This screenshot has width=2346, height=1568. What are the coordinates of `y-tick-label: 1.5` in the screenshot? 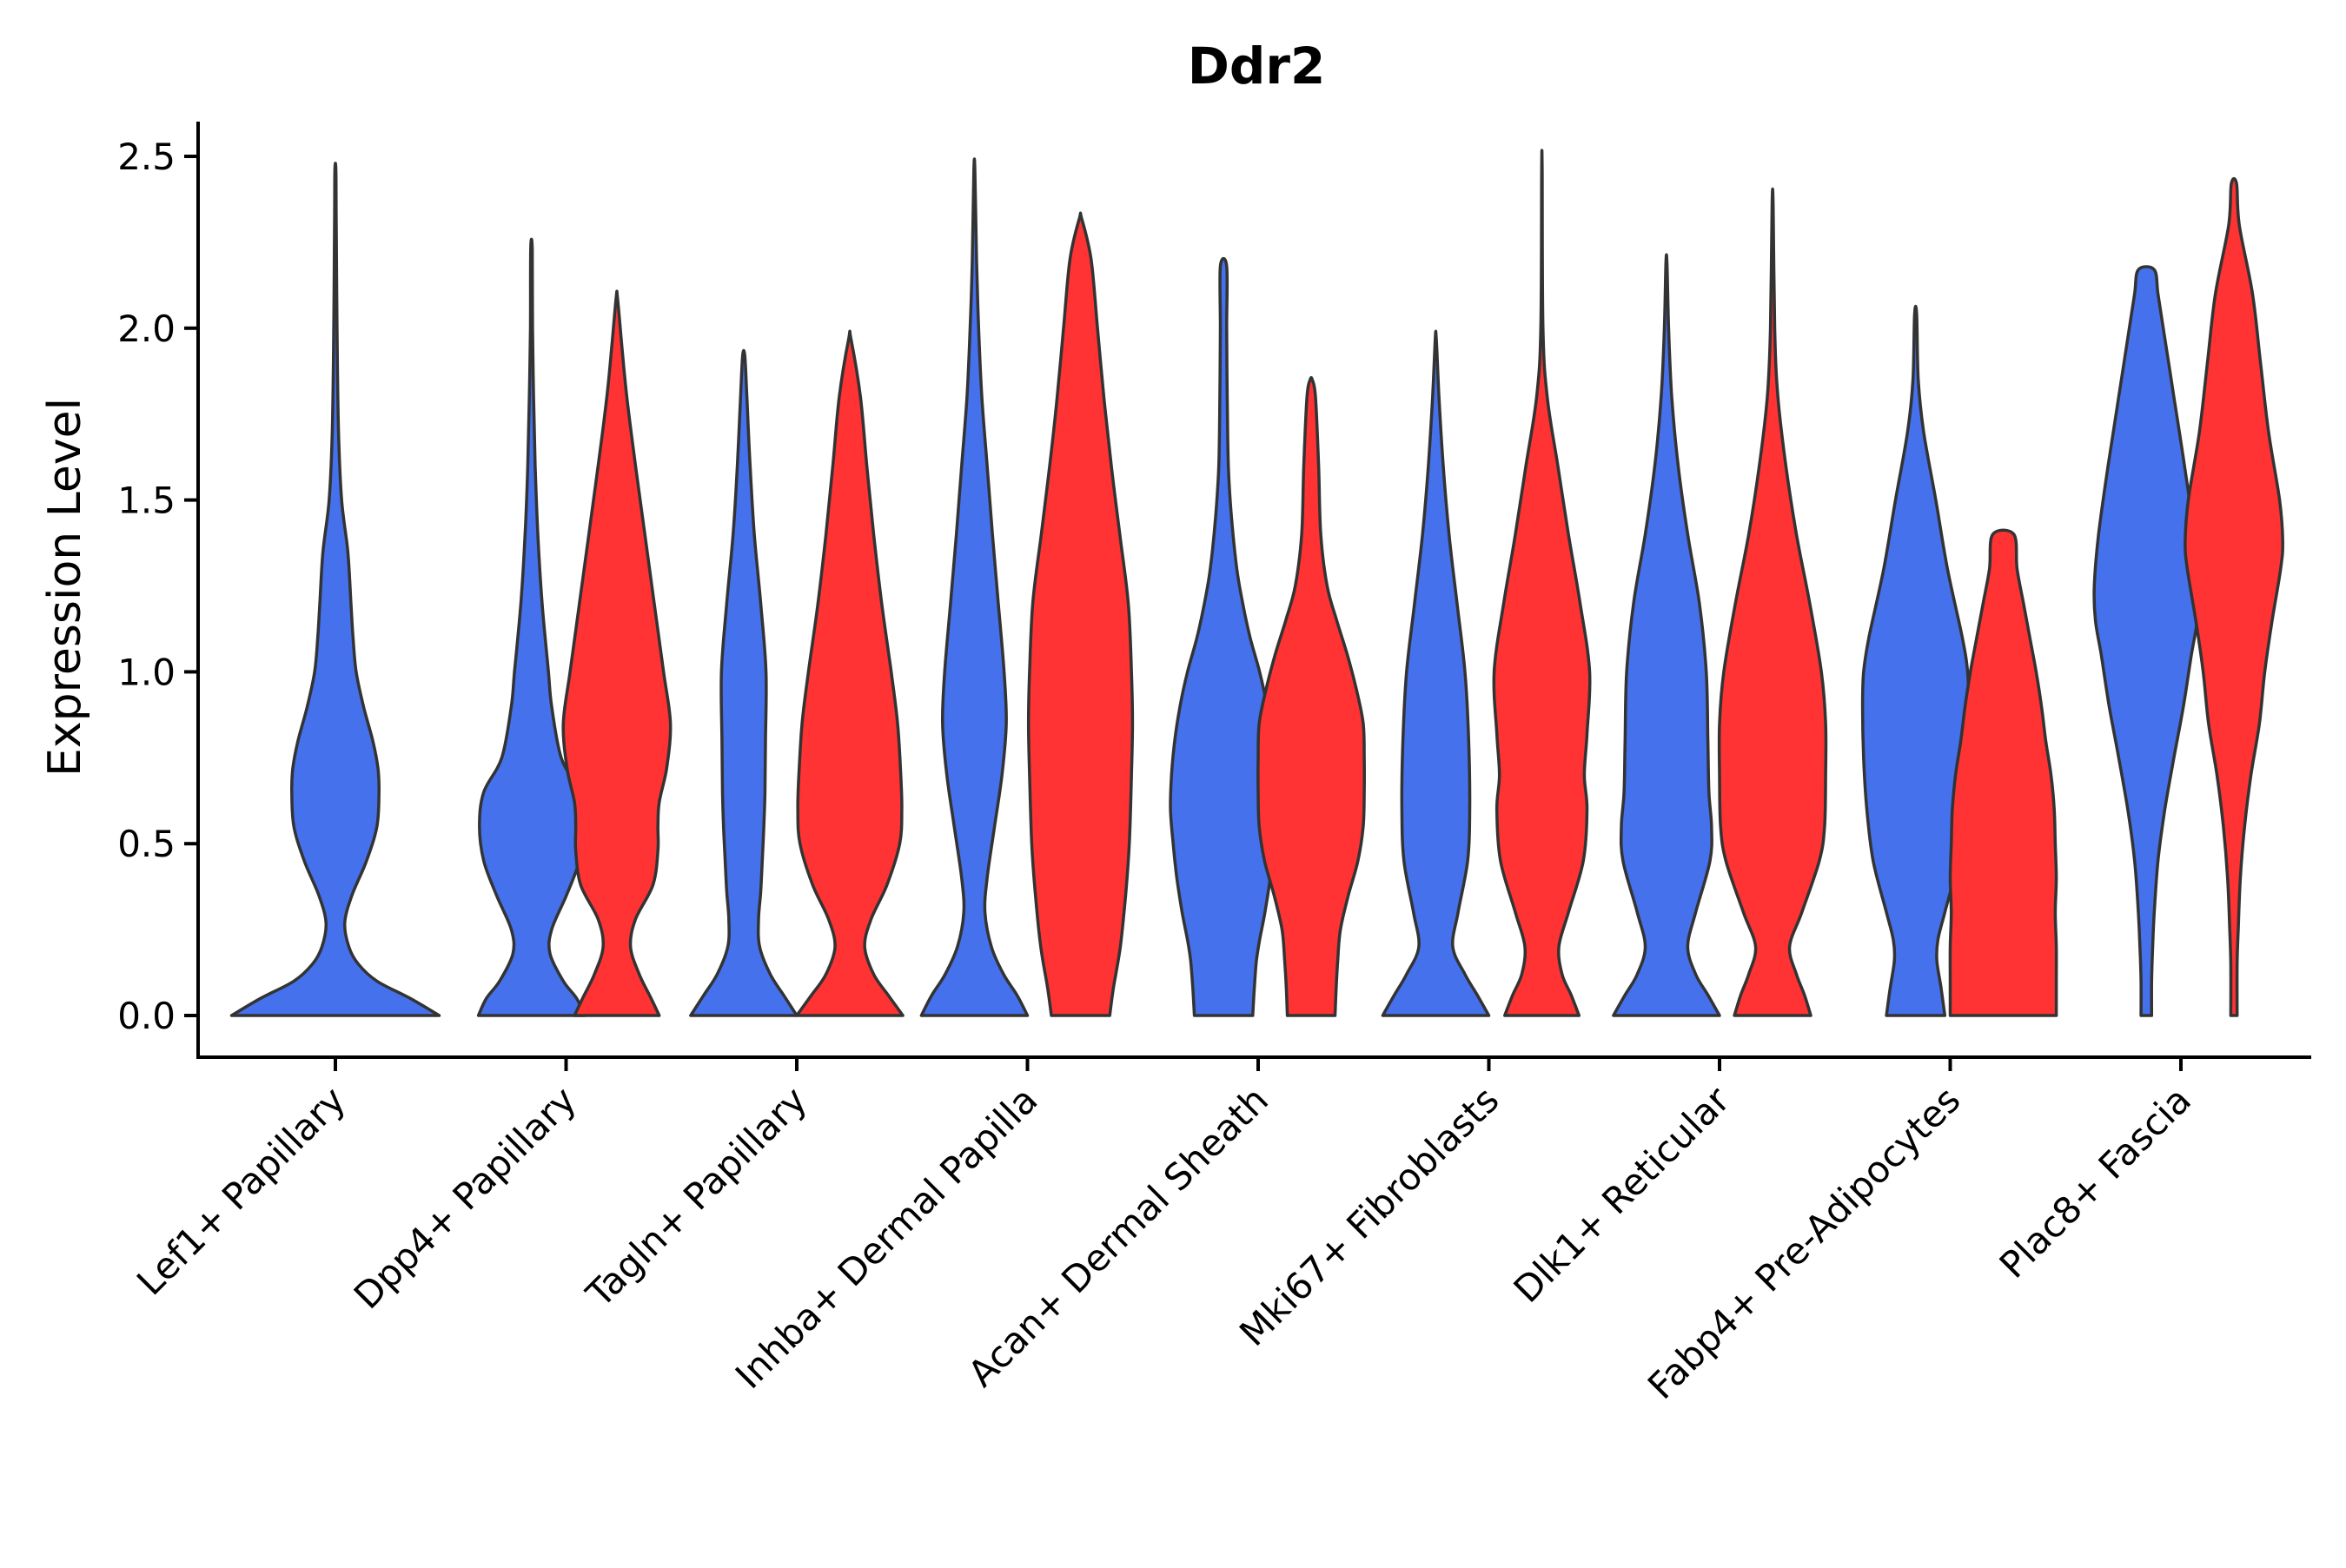 It's located at (146, 501).